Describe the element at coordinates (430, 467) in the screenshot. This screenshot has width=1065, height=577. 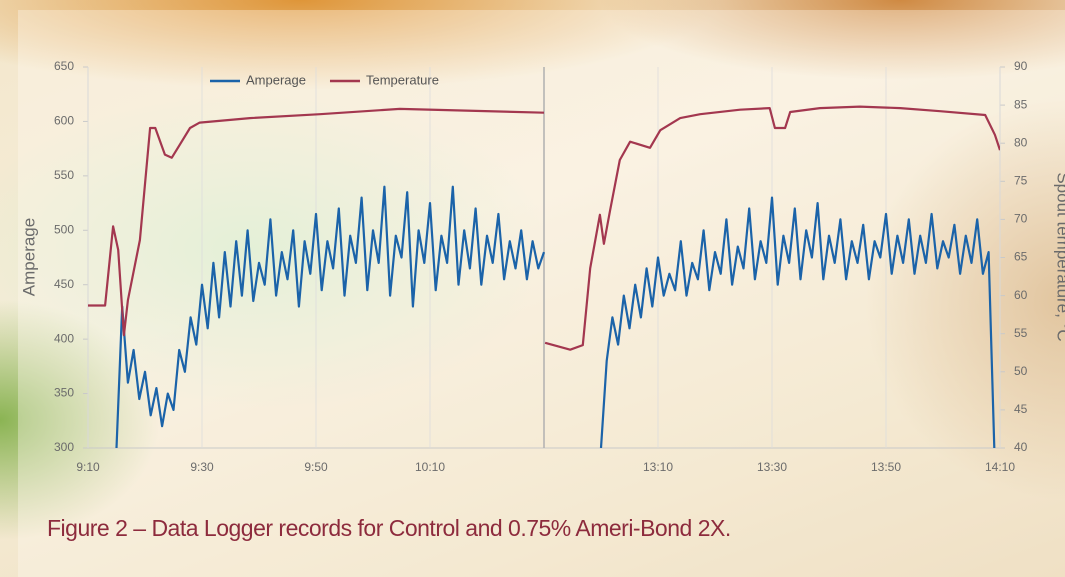
I see `x-tick-label: 10:10` at that location.